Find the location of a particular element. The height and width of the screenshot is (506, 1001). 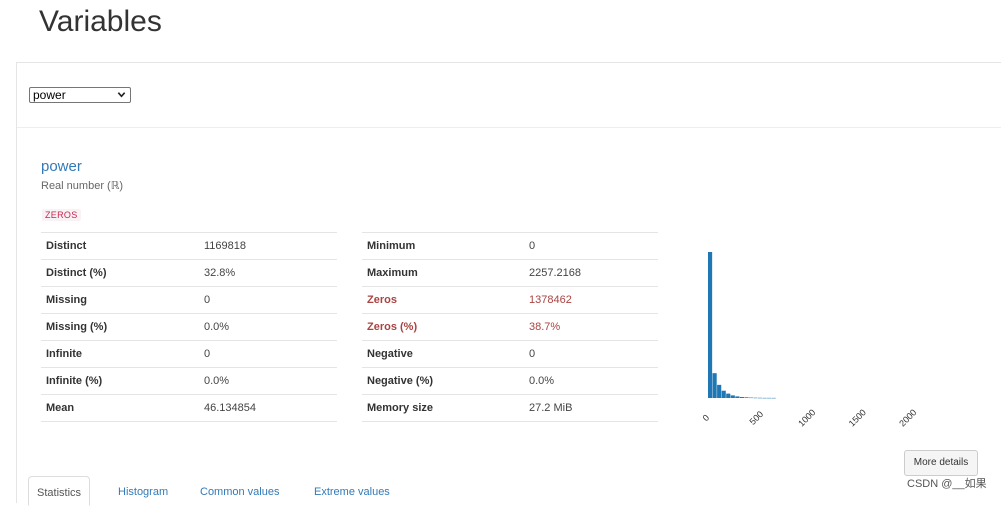

stat-row-infinite: Infinite 0 is located at coordinates (189, 354).